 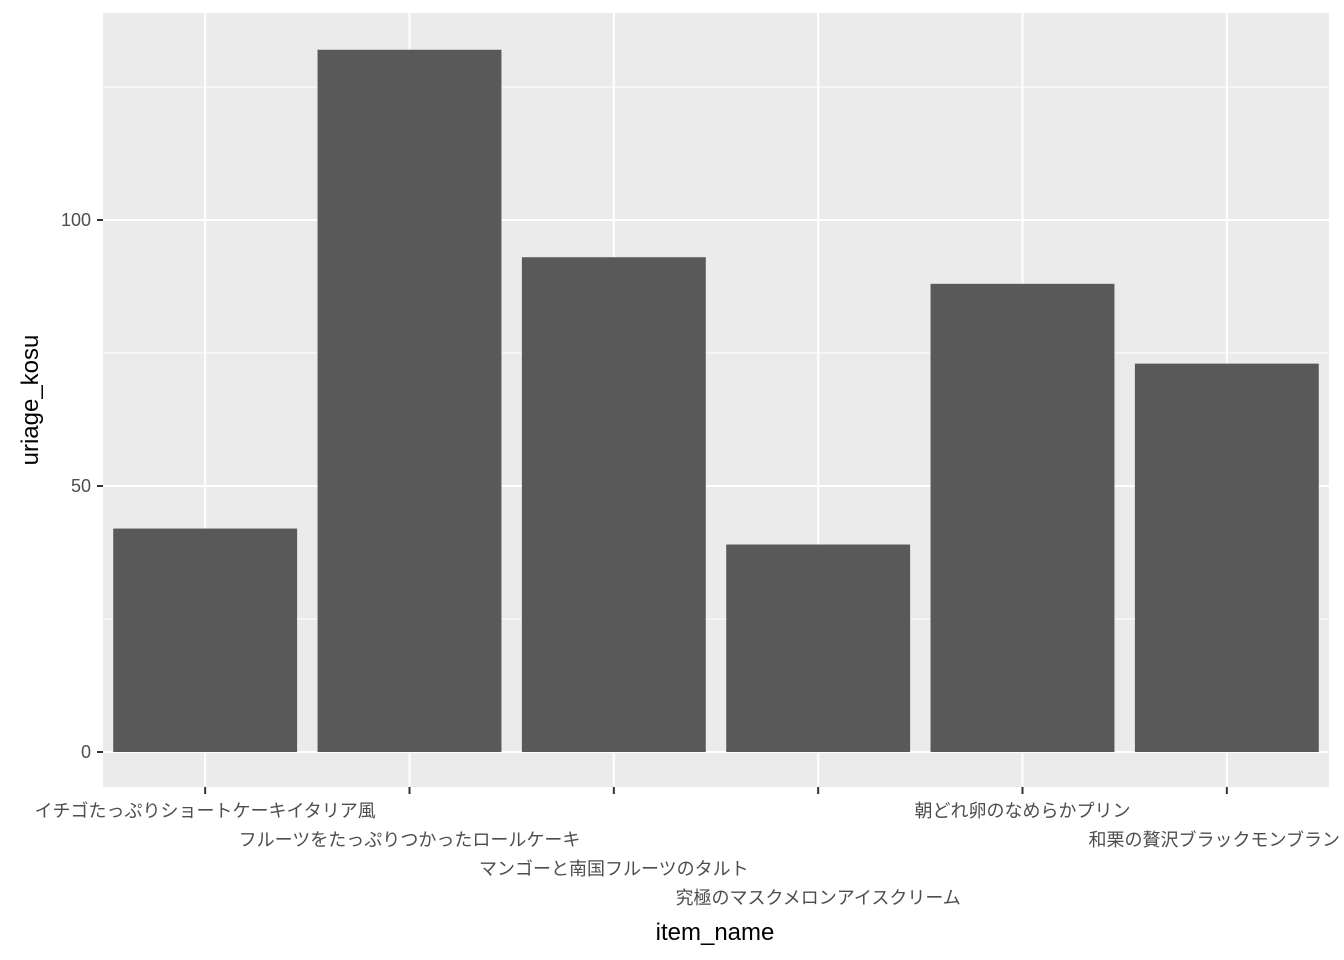 I want to click on x-tick-label: マンゴーと南国フルーツのタルト, so click(x=614, y=869).